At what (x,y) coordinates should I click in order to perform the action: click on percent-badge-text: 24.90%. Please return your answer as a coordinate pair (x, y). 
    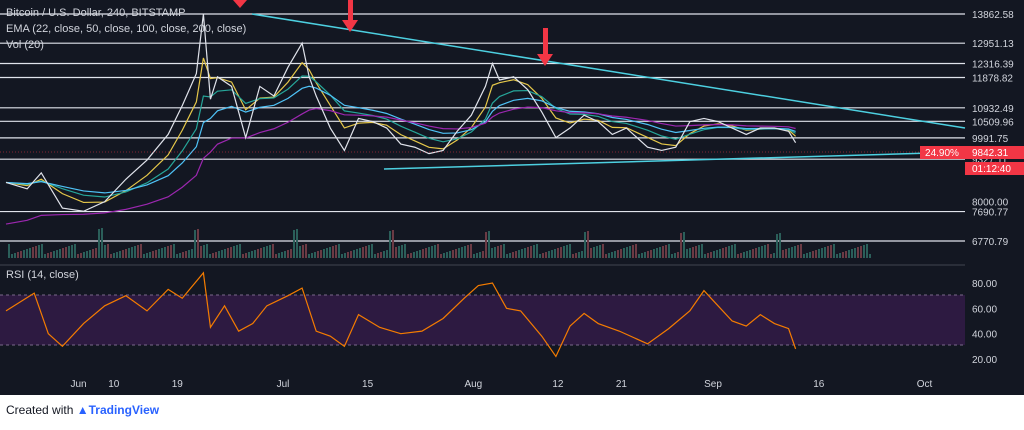
    Looking at the image, I should click on (942, 153).